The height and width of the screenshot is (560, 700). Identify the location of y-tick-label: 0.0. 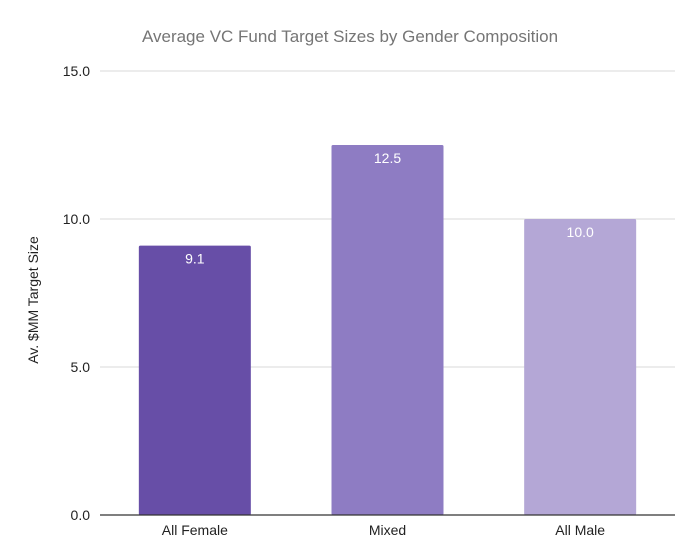
(81, 515).